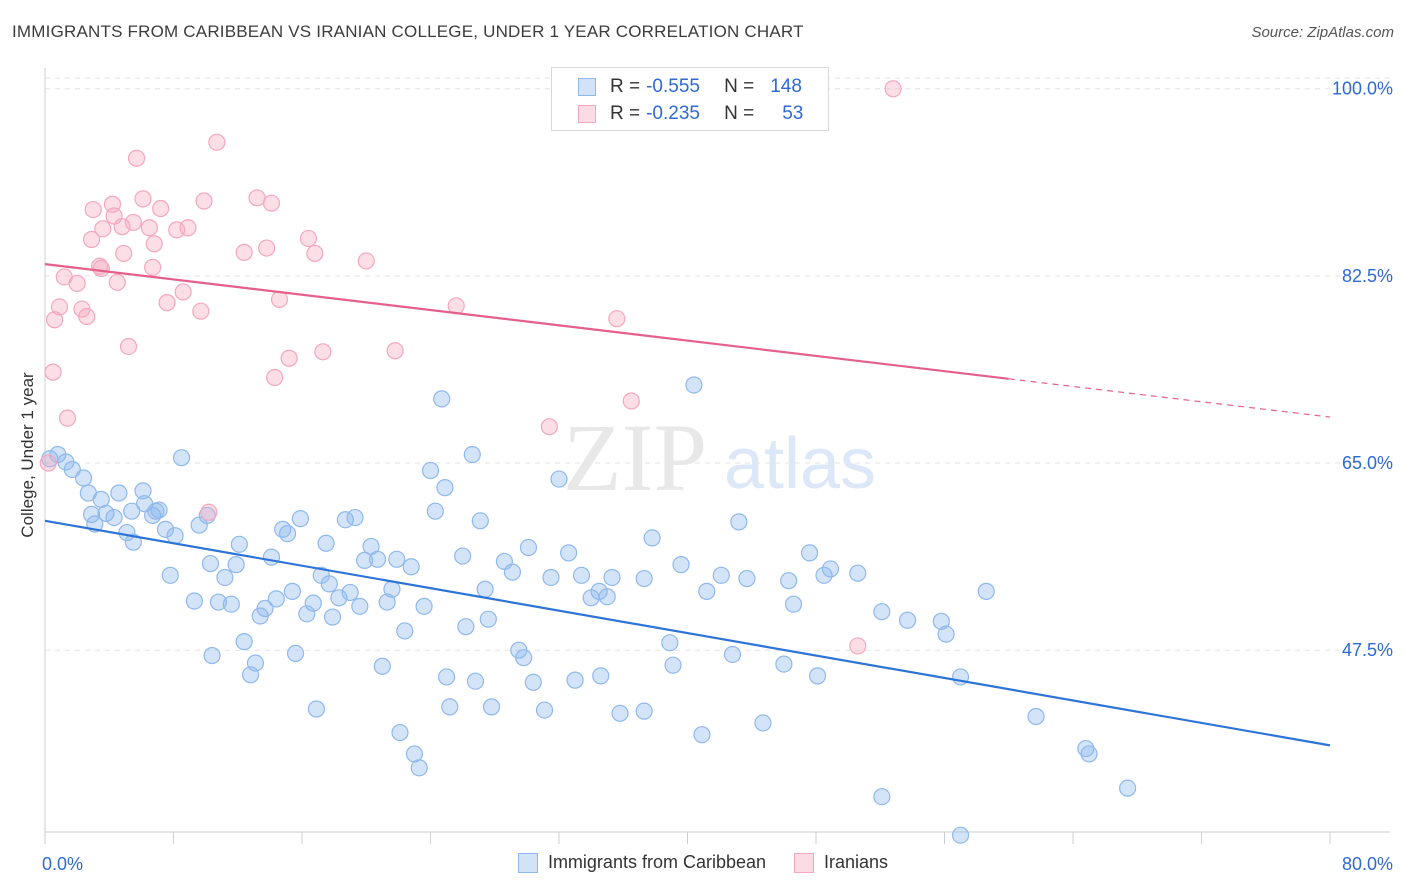 This screenshot has height=892, width=1406. Describe the element at coordinates (804, 862) in the screenshot. I see `legend-swatch-iranians` at that location.